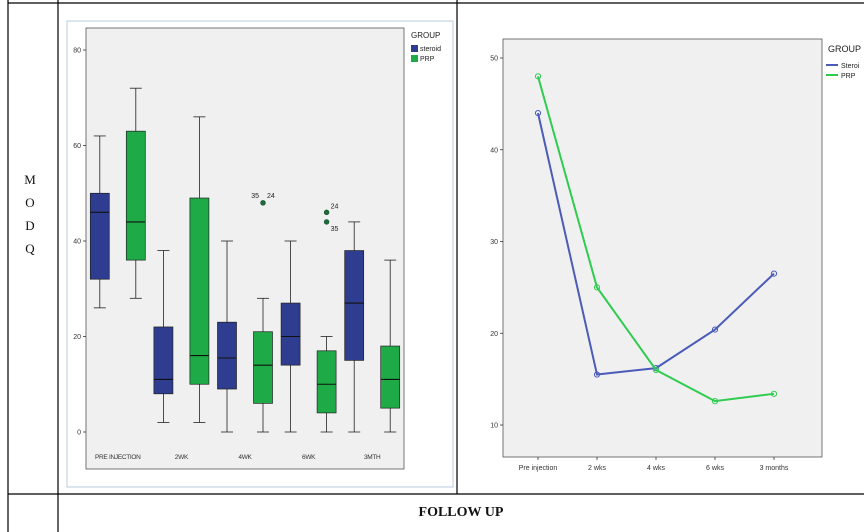 The width and height of the screenshot is (864, 532). I want to click on y-tick-label: 30, so click(494, 242).